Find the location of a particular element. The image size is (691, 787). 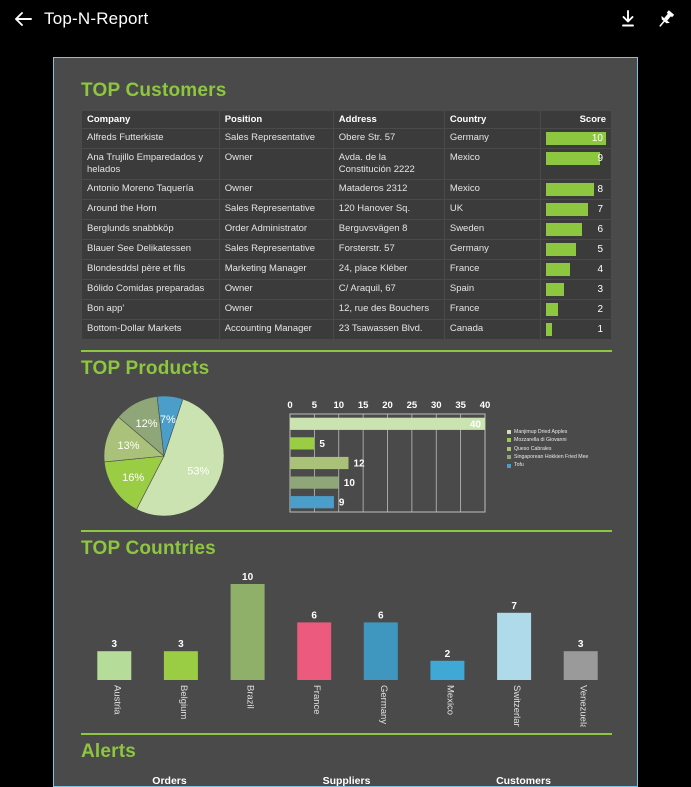

column-header-position: Position is located at coordinates (276, 119).